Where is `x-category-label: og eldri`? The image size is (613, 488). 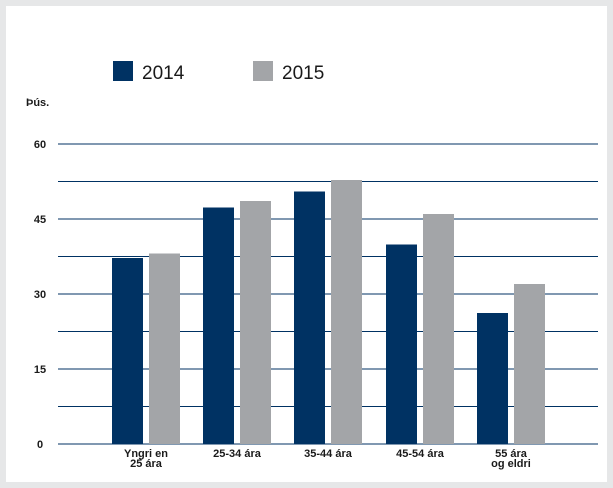 x-category-label: og eldri is located at coordinates (511, 464).